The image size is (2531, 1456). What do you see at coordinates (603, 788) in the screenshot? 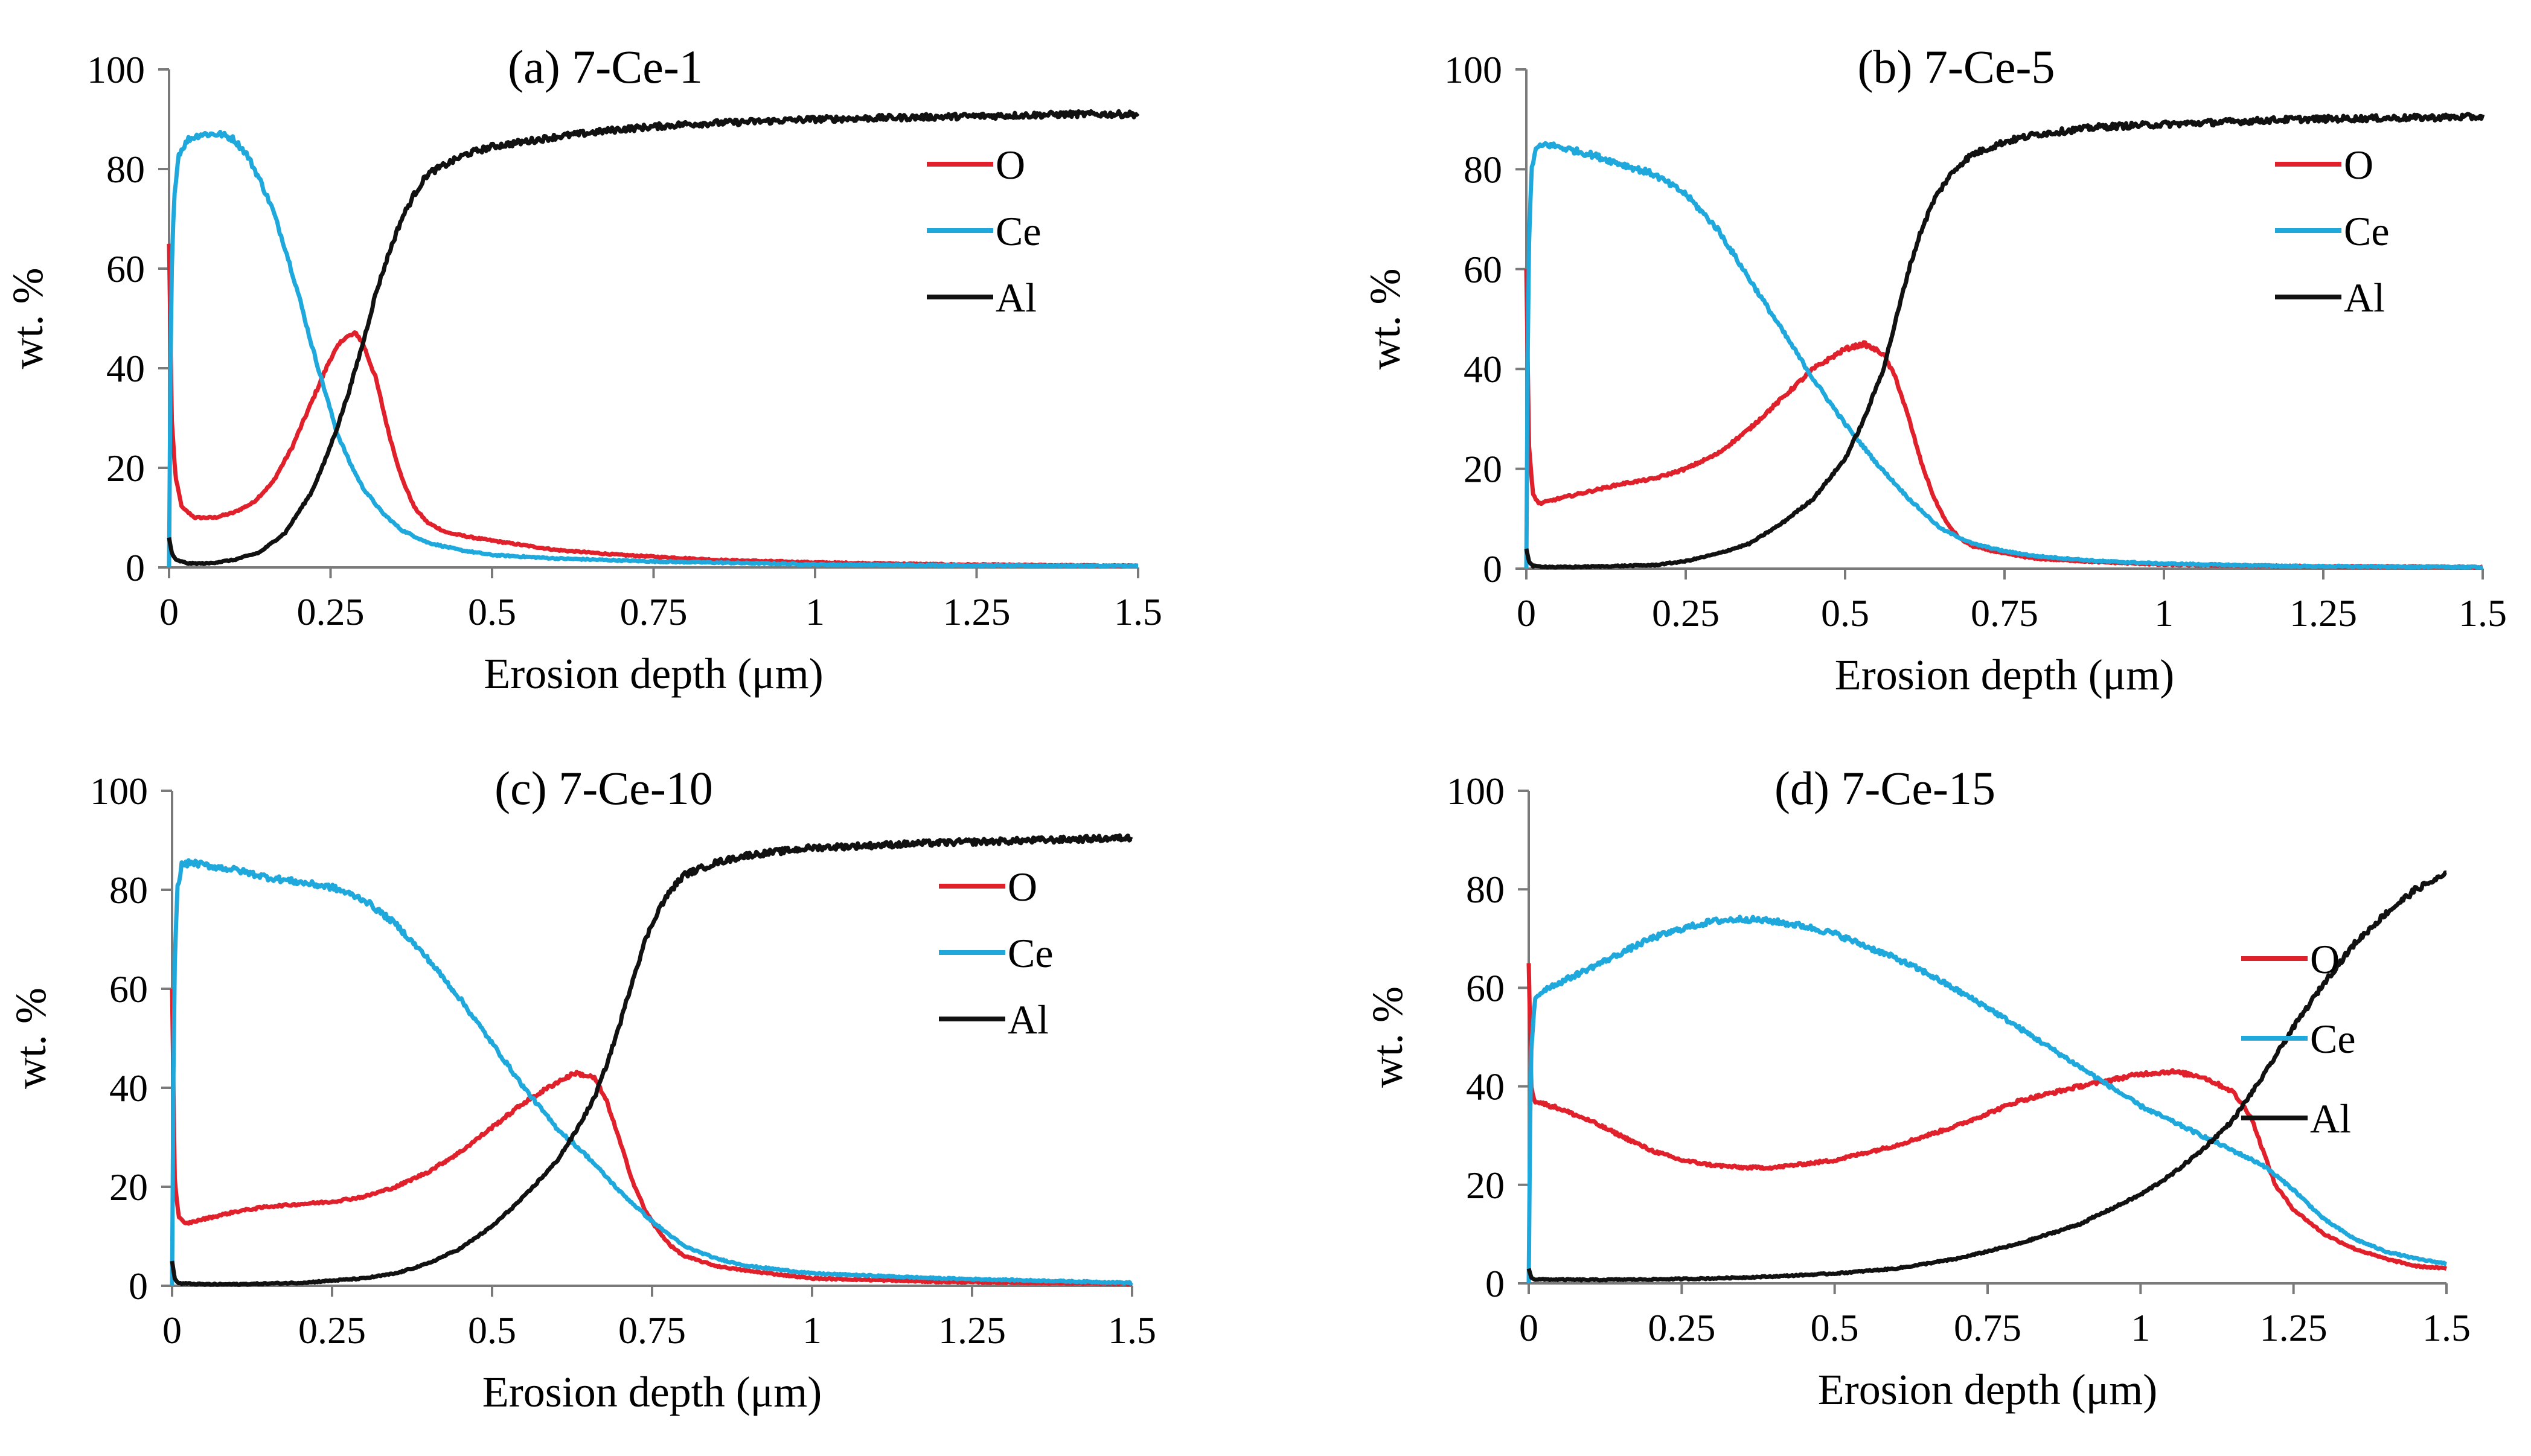
I see `chart-title: (c) 7-Ce-10` at bounding box center [603, 788].